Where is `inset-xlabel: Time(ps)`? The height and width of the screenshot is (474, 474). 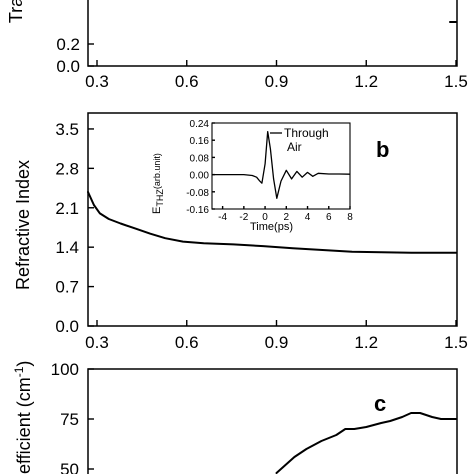 inset-xlabel: Time(ps) is located at coordinates (271, 227).